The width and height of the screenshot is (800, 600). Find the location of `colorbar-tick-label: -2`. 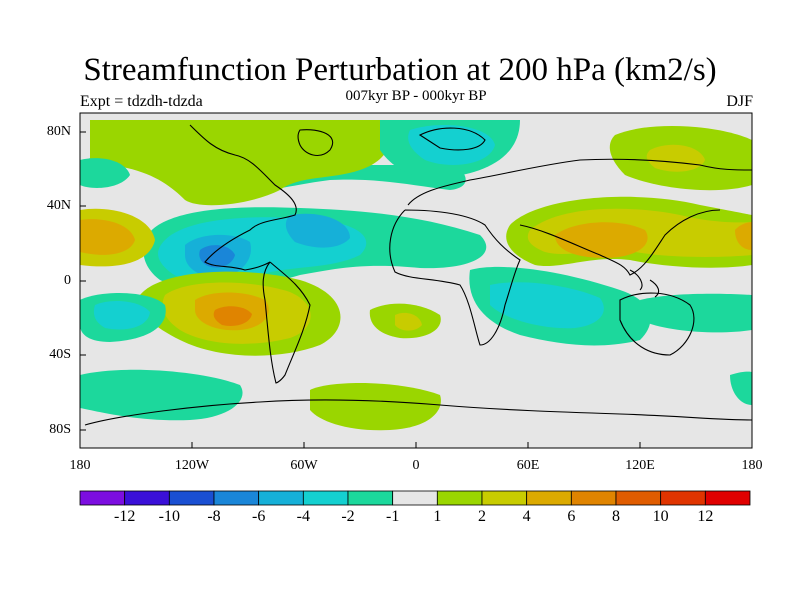

colorbar-tick-label: -2 is located at coordinates (348, 516).